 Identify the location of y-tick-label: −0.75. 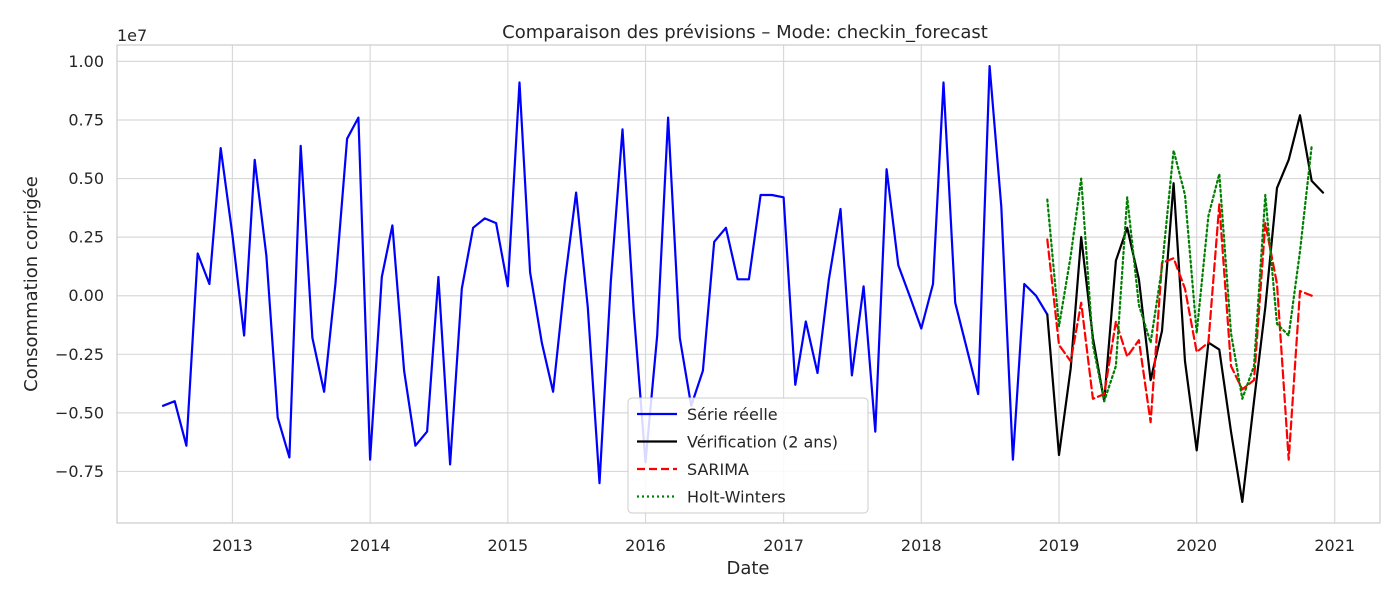
(79, 471).